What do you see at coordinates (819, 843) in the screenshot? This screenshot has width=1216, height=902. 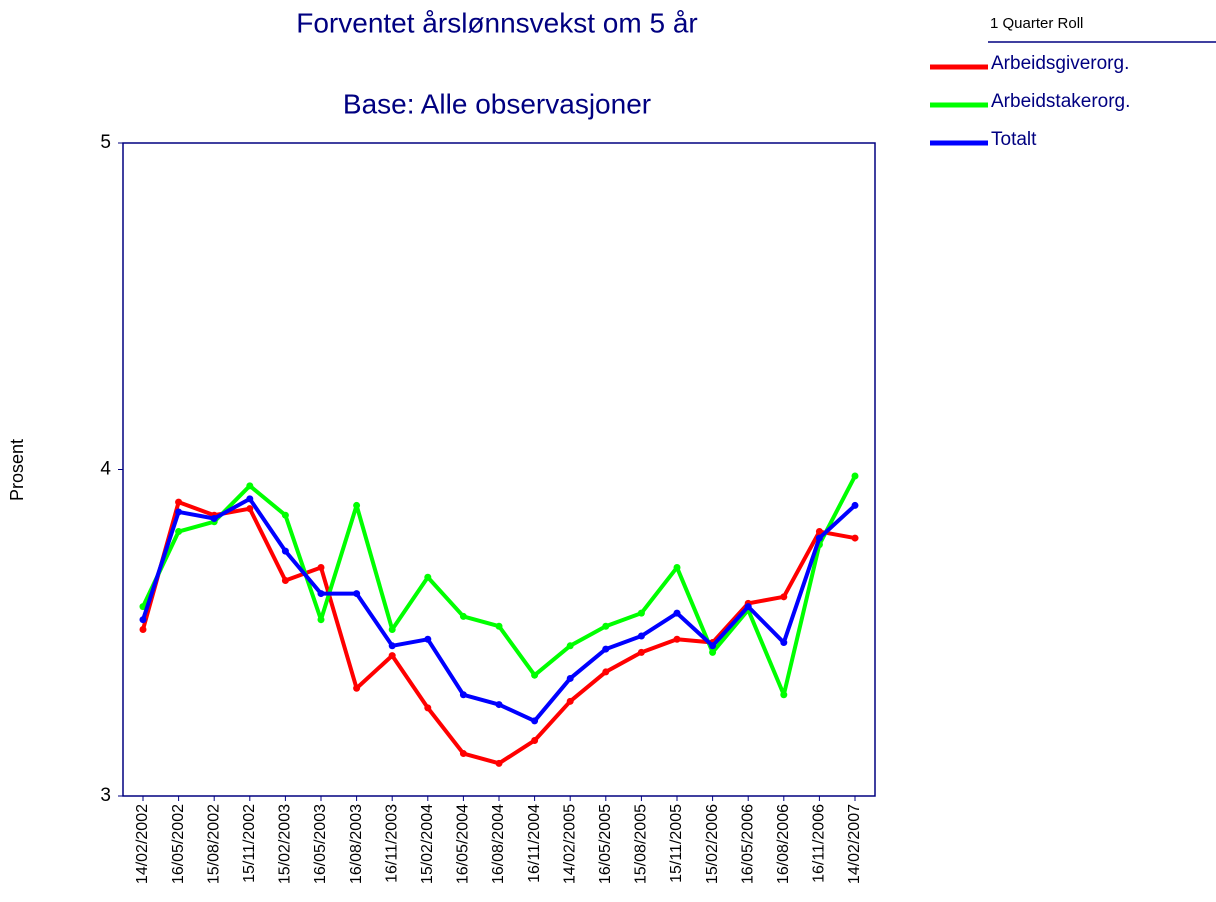 I see `x-tick-label: 16/11/2006` at bounding box center [819, 843].